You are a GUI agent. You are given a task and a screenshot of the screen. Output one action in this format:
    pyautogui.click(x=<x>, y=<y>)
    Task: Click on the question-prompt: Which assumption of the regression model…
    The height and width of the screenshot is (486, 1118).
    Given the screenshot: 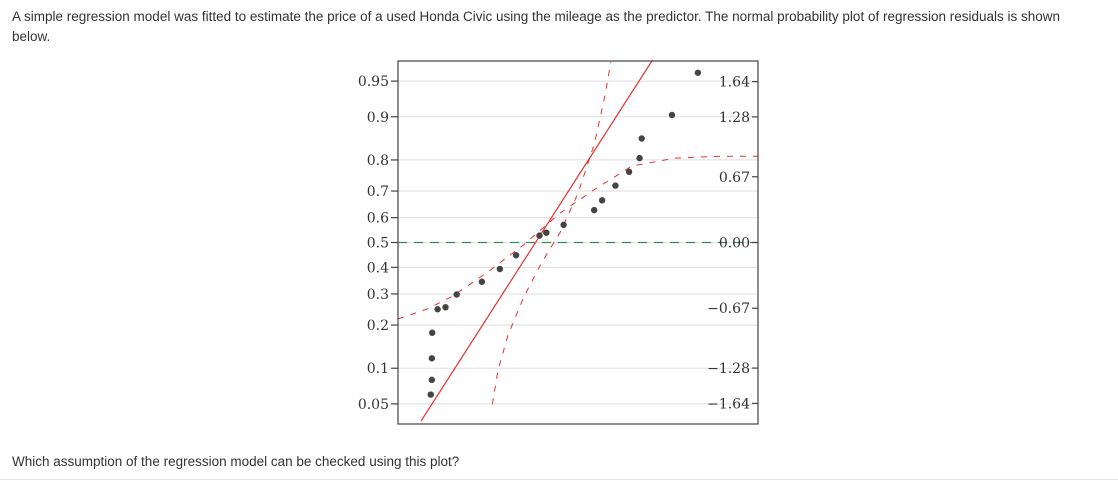 What is the action you would take?
    pyautogui.click(x=236, y=461)
    